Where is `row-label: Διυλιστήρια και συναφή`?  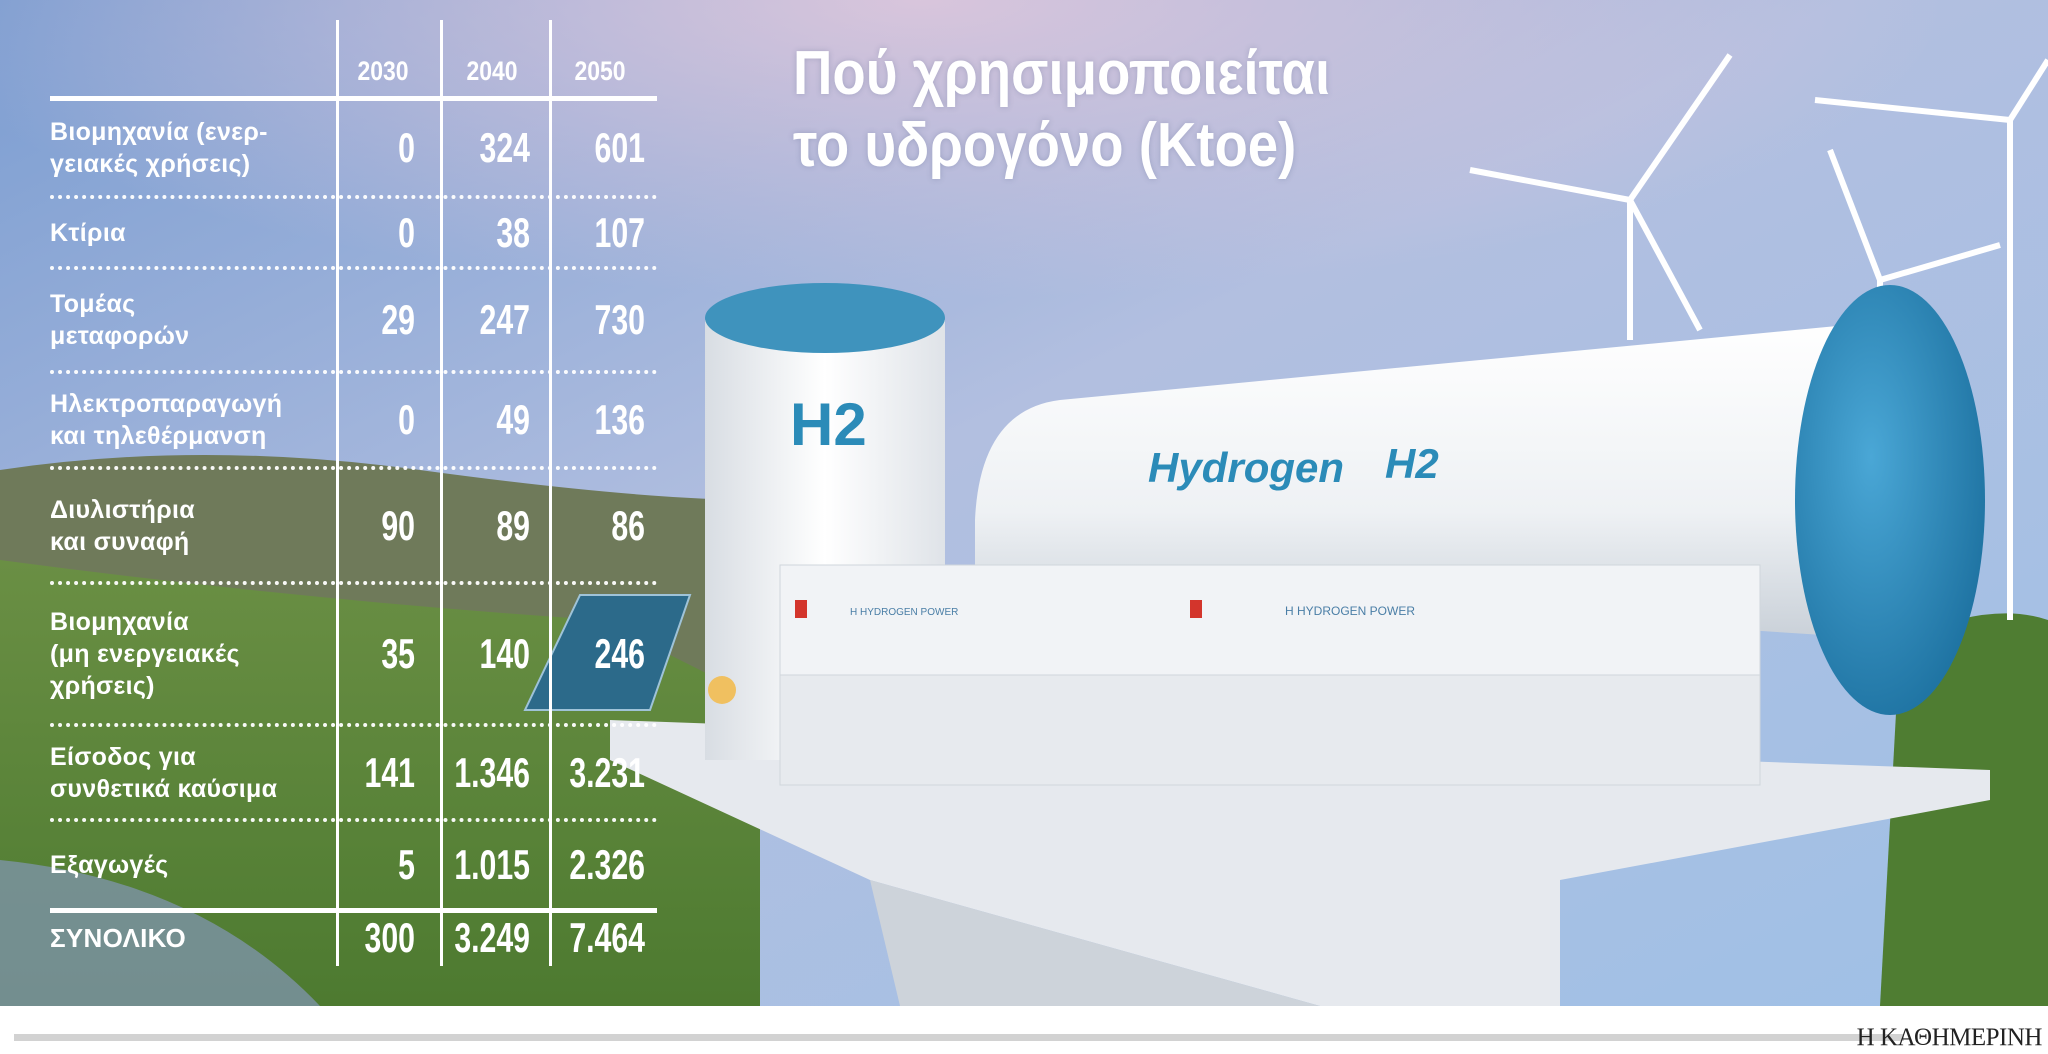
row-label: Διυλιστήρια και συναφή is located at coordinates (122, 525).